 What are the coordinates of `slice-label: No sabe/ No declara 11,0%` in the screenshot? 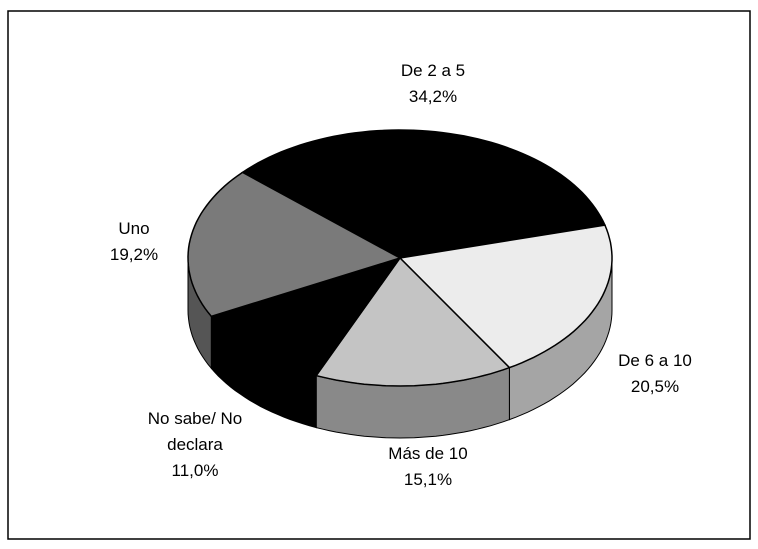 It's located at (195, 445).